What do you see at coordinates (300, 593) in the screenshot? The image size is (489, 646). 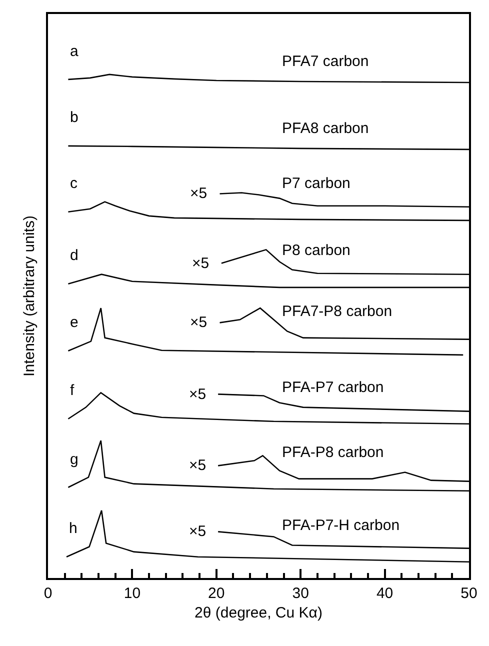 I see `x-tick-label: 30` at bounding box center [300, 593].